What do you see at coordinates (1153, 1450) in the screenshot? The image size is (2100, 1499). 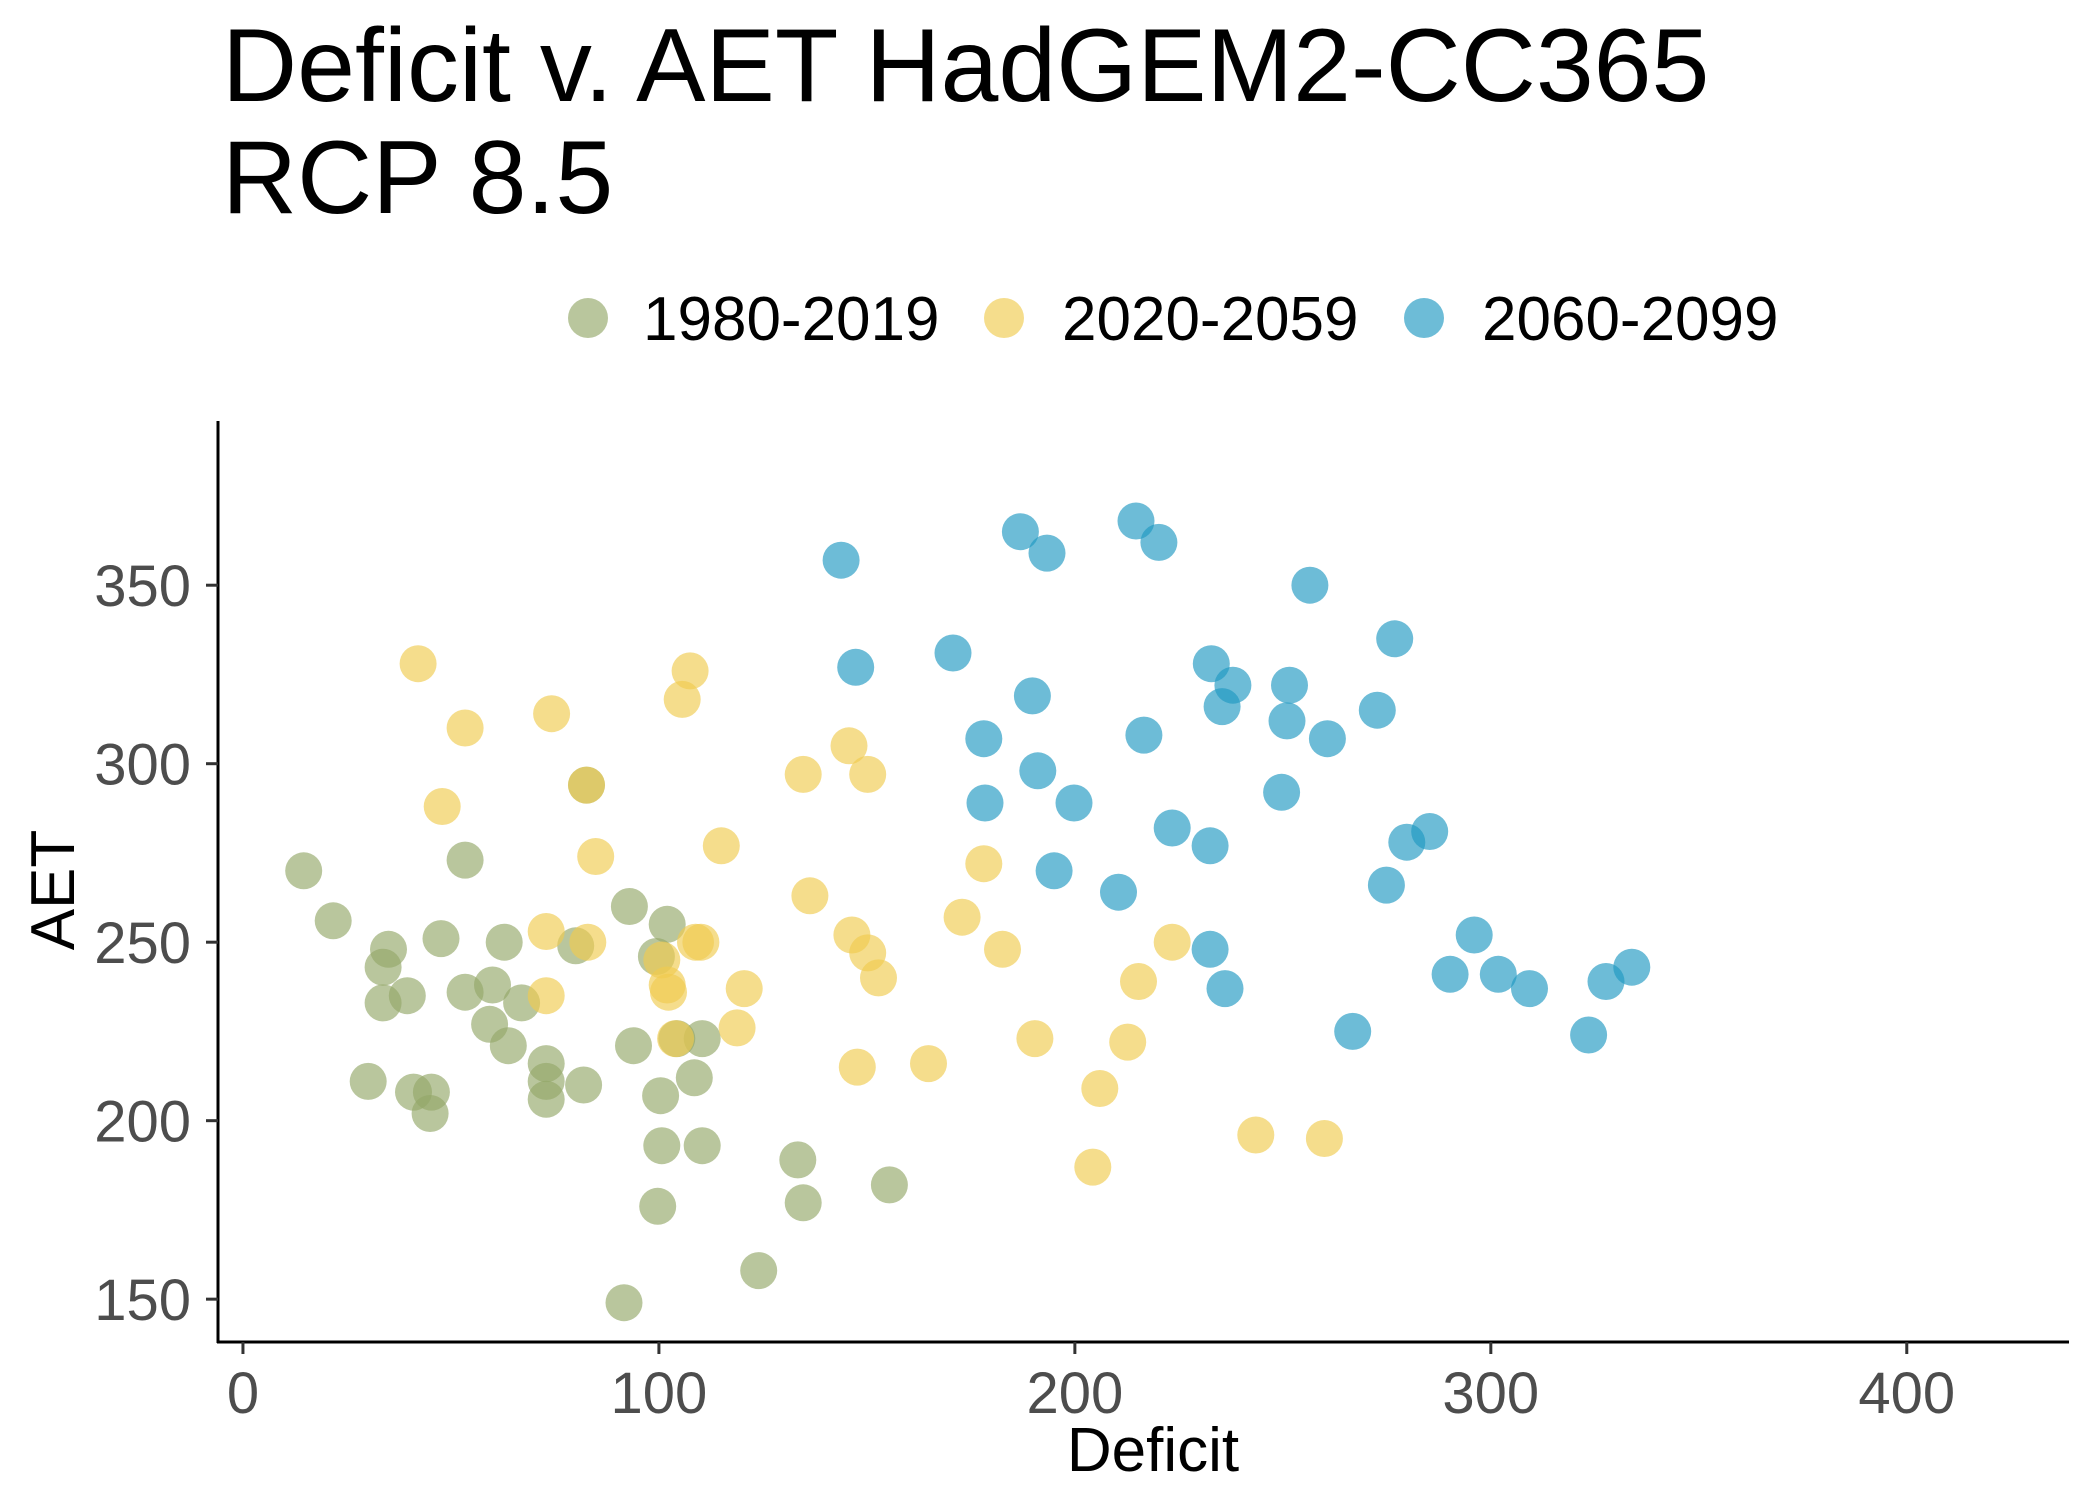 I see `x-axis-title: Deficit` at bounding box center [1153, 1450].